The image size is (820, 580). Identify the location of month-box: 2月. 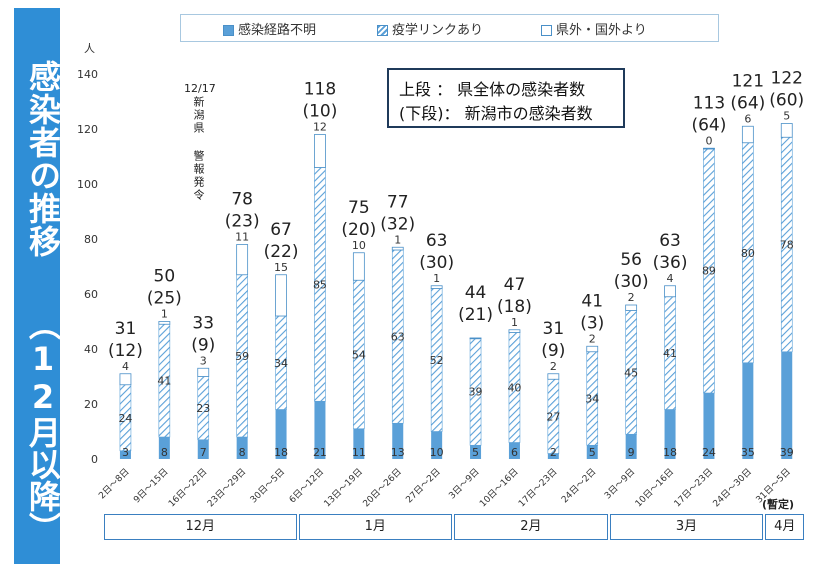
(531, 527).